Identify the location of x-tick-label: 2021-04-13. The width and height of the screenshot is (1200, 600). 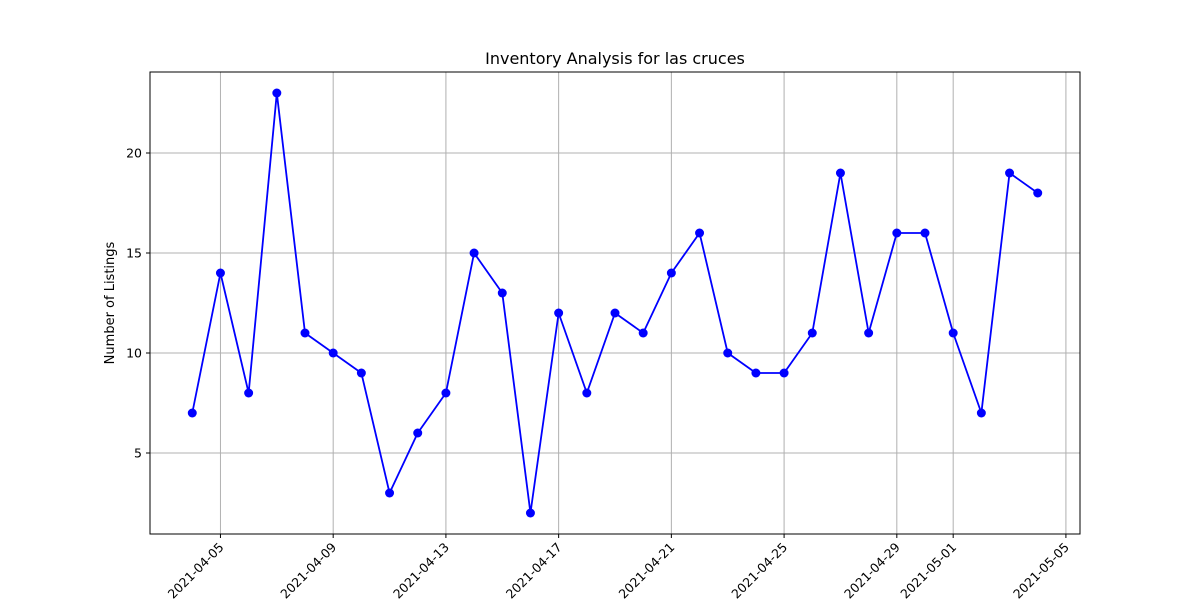
(421, 570).